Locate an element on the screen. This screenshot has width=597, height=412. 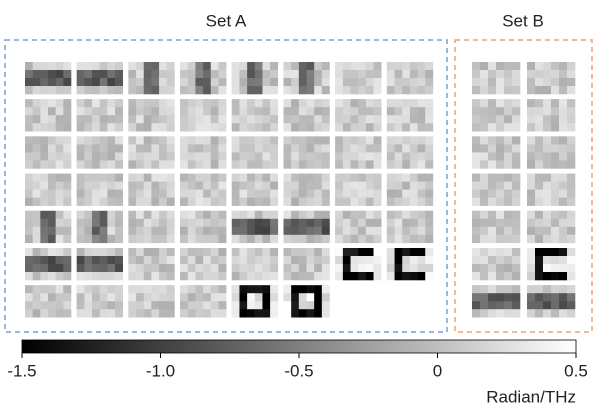
tick-label: -1.5 is located at coordinates (21, 370).